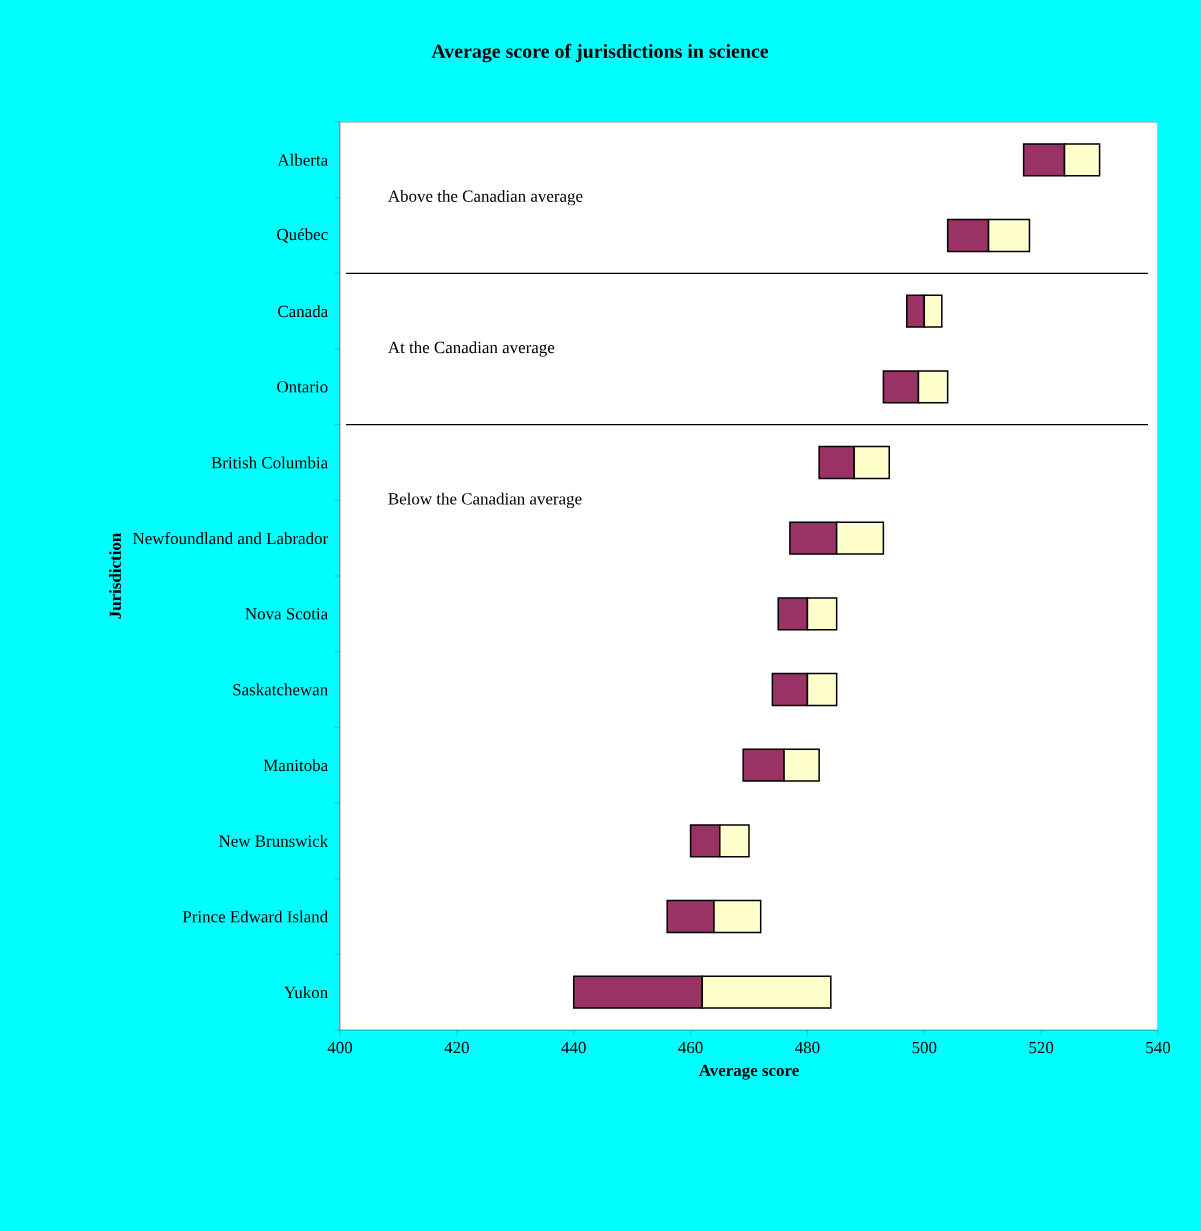 The height and width of the screenshot is (1231, 1201). I want to click on y-tick-label: Prince Edward Island, so click(255, 916).